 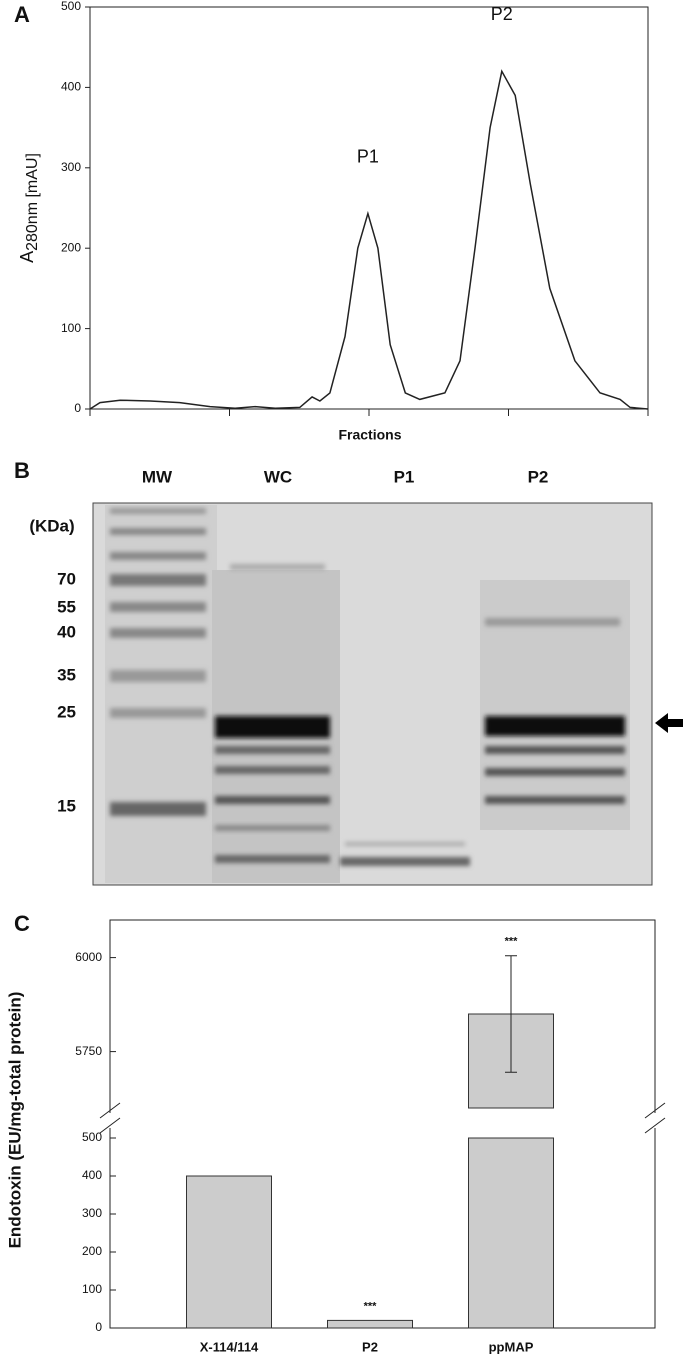 I want to click on x-tick-label: P2, so click(x=370, y=1346).